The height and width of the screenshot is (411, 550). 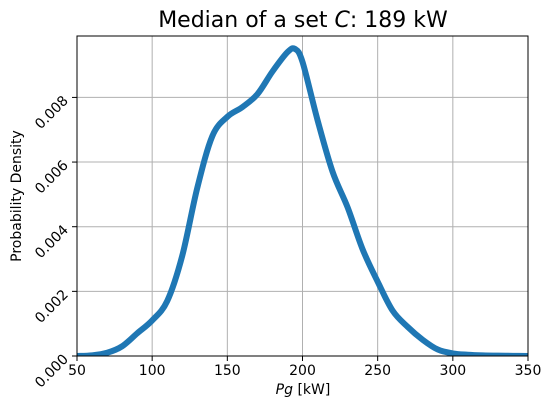 I want to click on x-tick-label: 100, so click(x=152, y=371).